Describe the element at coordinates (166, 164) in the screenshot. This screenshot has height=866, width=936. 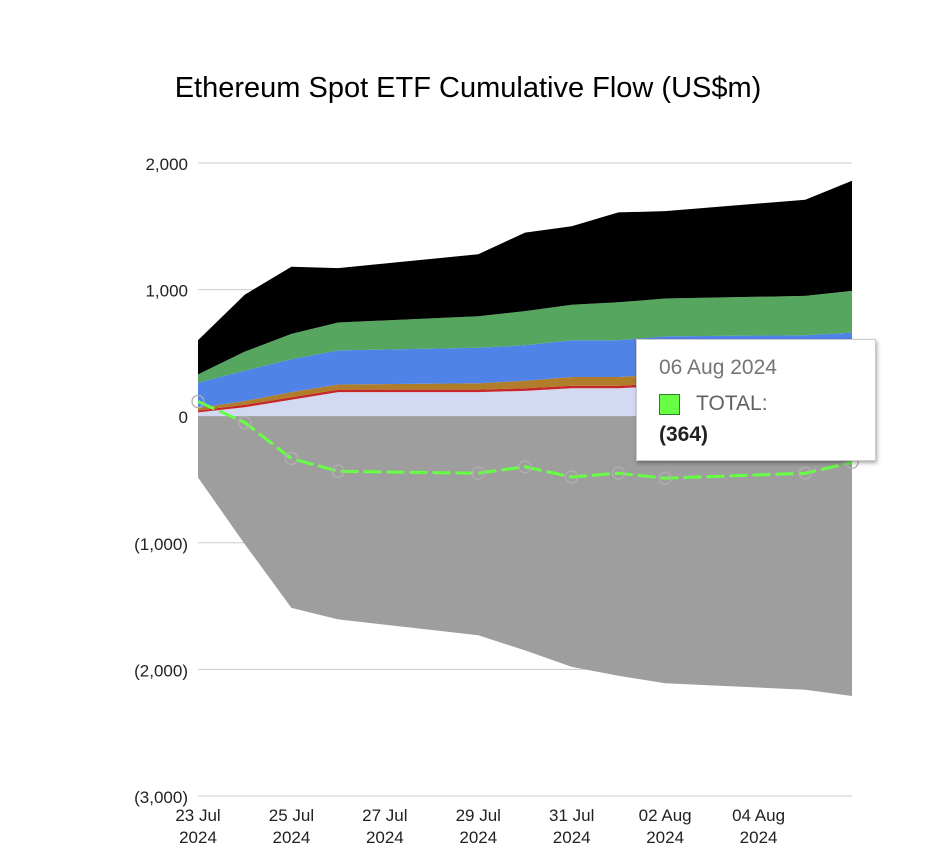
I see `y-tick-label: 2,000` at that location.